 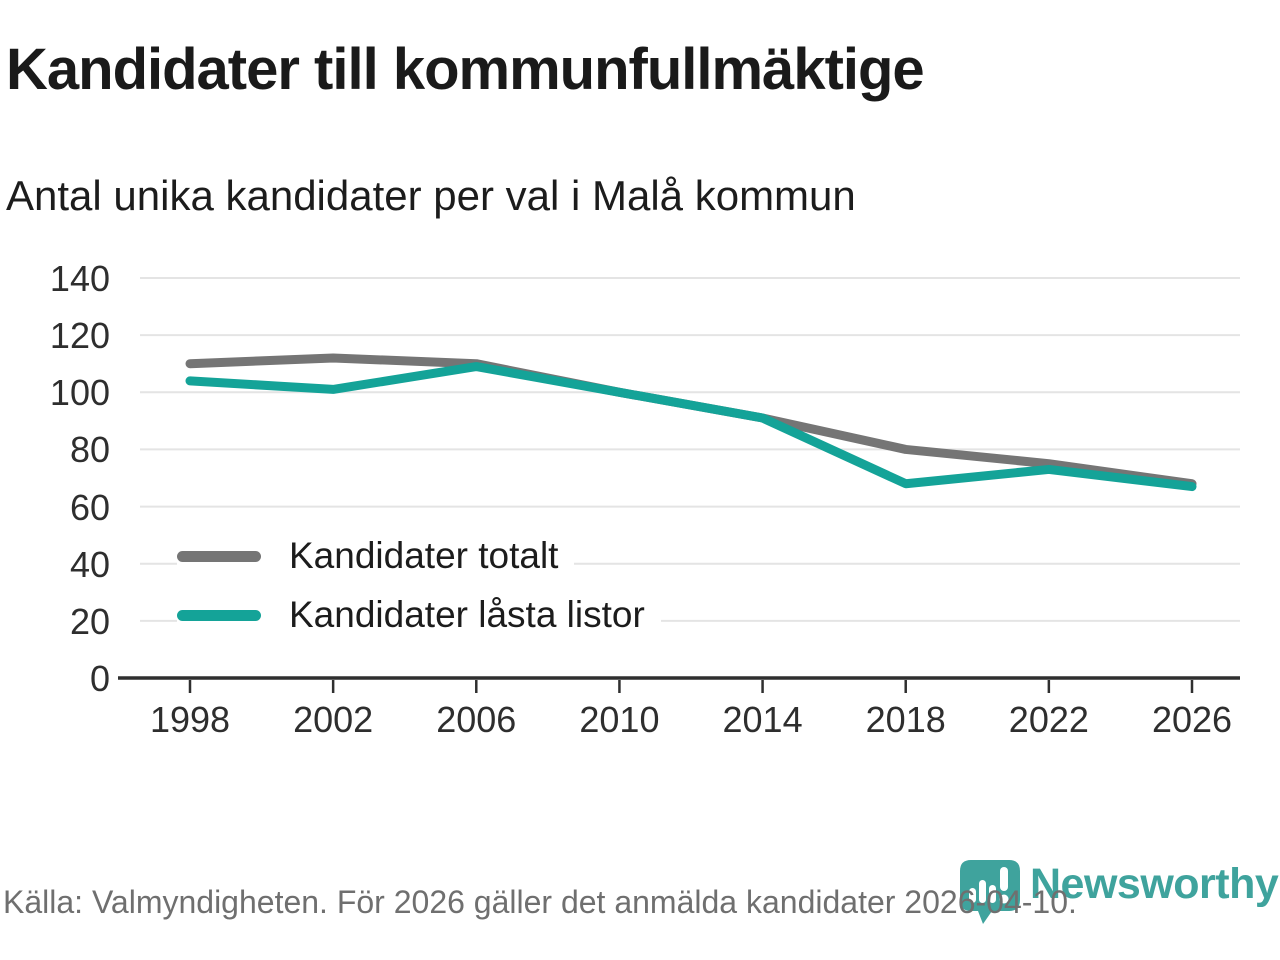 I want to click on chart-title: Kandidater till kommunfullmäktige, so click(x=465, y=69).